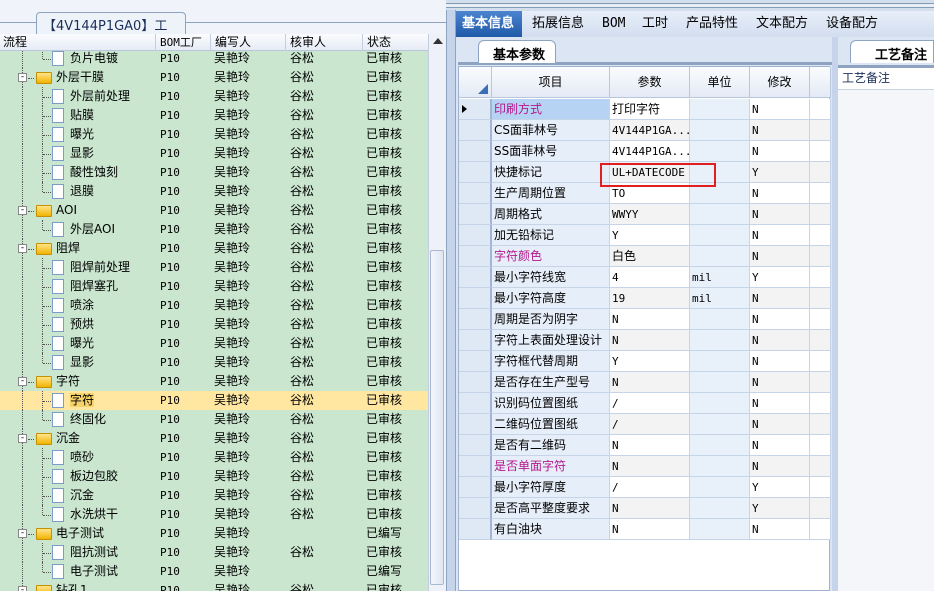 This screenshot has height=591, width=934. I want to click on param-value: Y, so click(650, 235).